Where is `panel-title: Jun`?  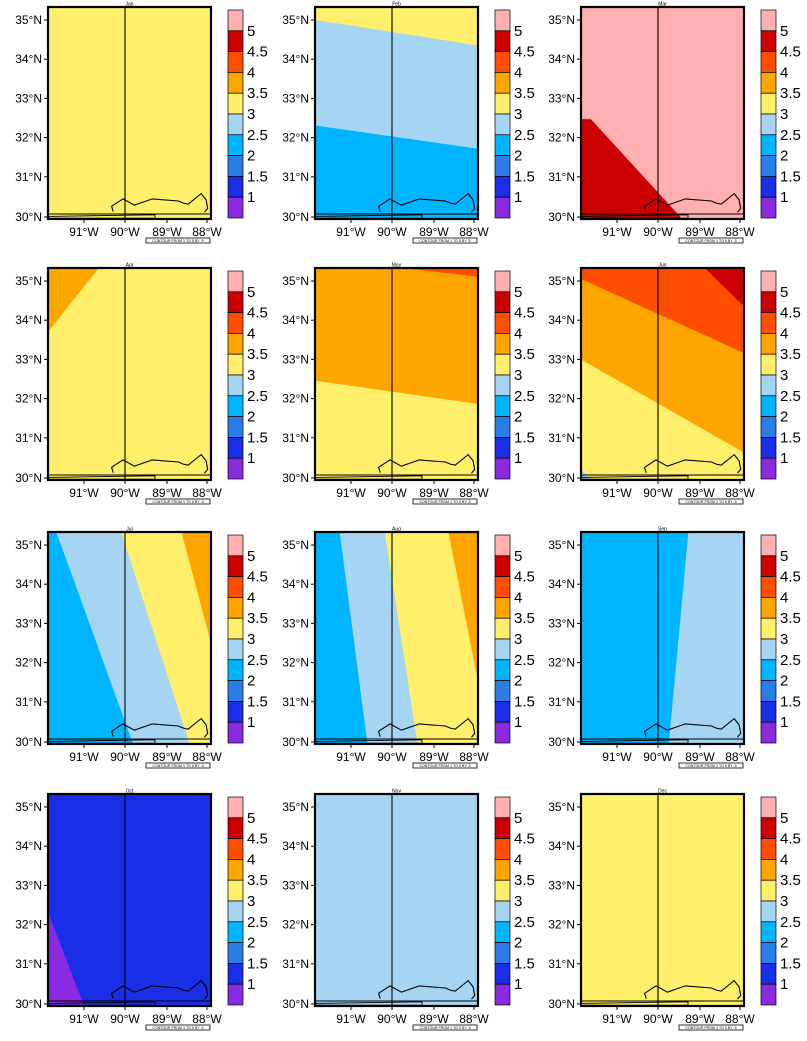
panel-title: Jun is located at coordinates (662, 266).